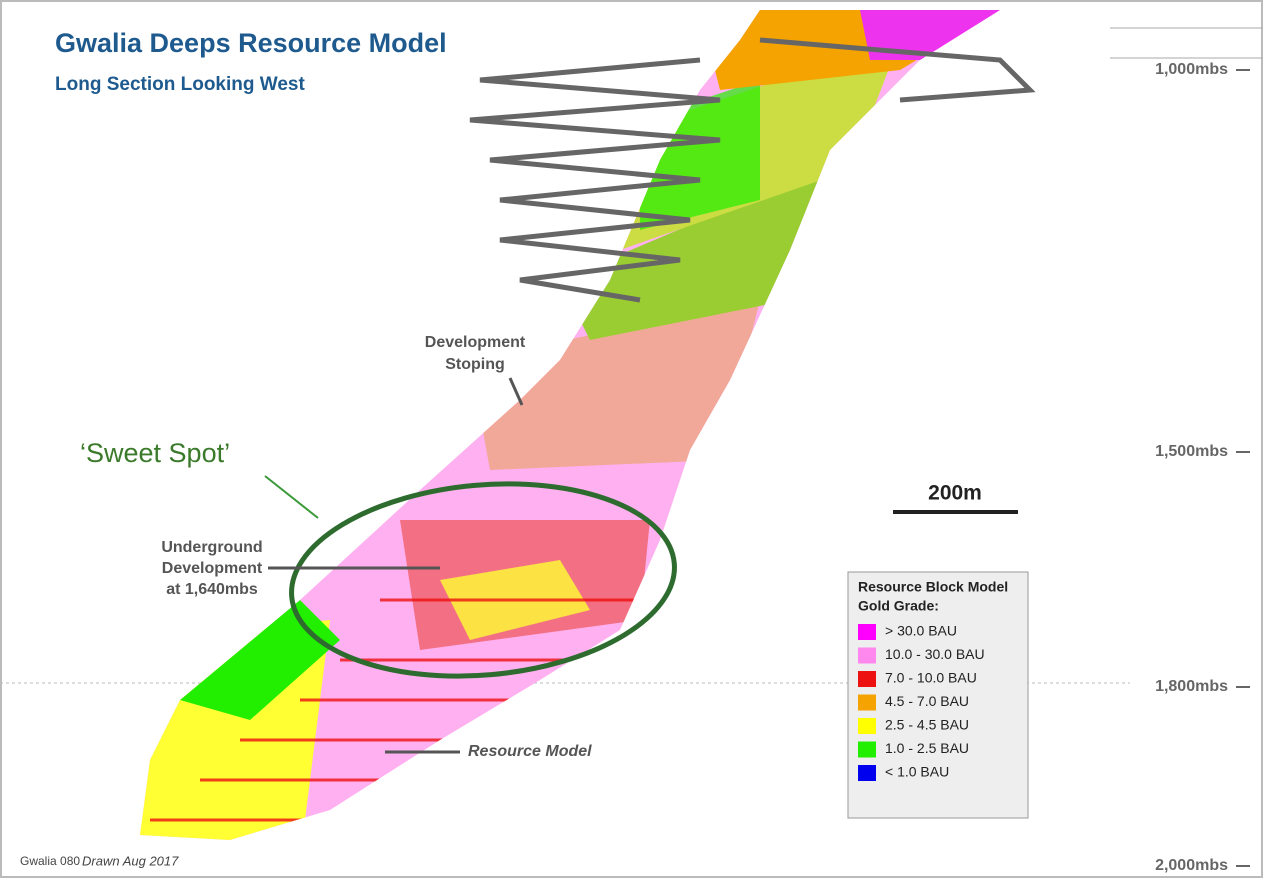  I want to click on depth-label: 1,500mbs, so click(1191, 451).